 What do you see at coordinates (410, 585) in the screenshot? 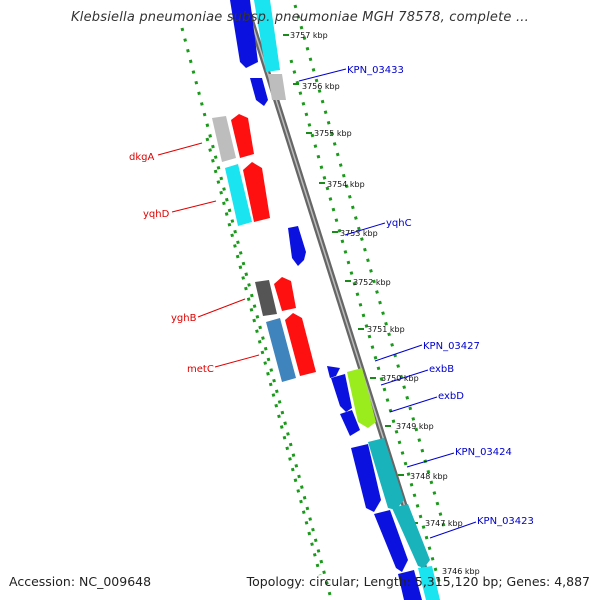
I see `gene-blue-bottom` at bounding box center [410, 585].